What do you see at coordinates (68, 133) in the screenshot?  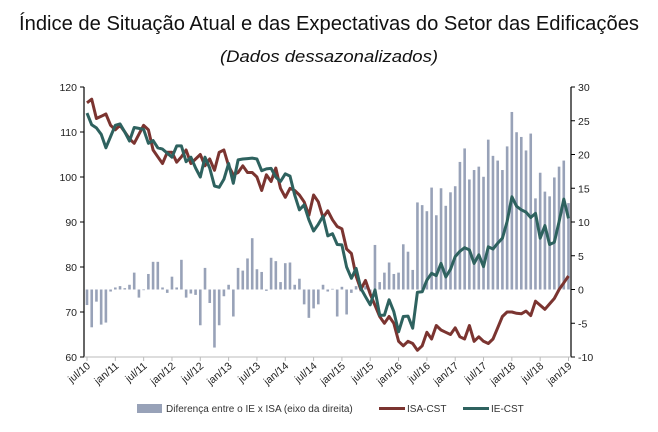 I see `y-left-tick-label: 110` at bounding box center [68, 133].